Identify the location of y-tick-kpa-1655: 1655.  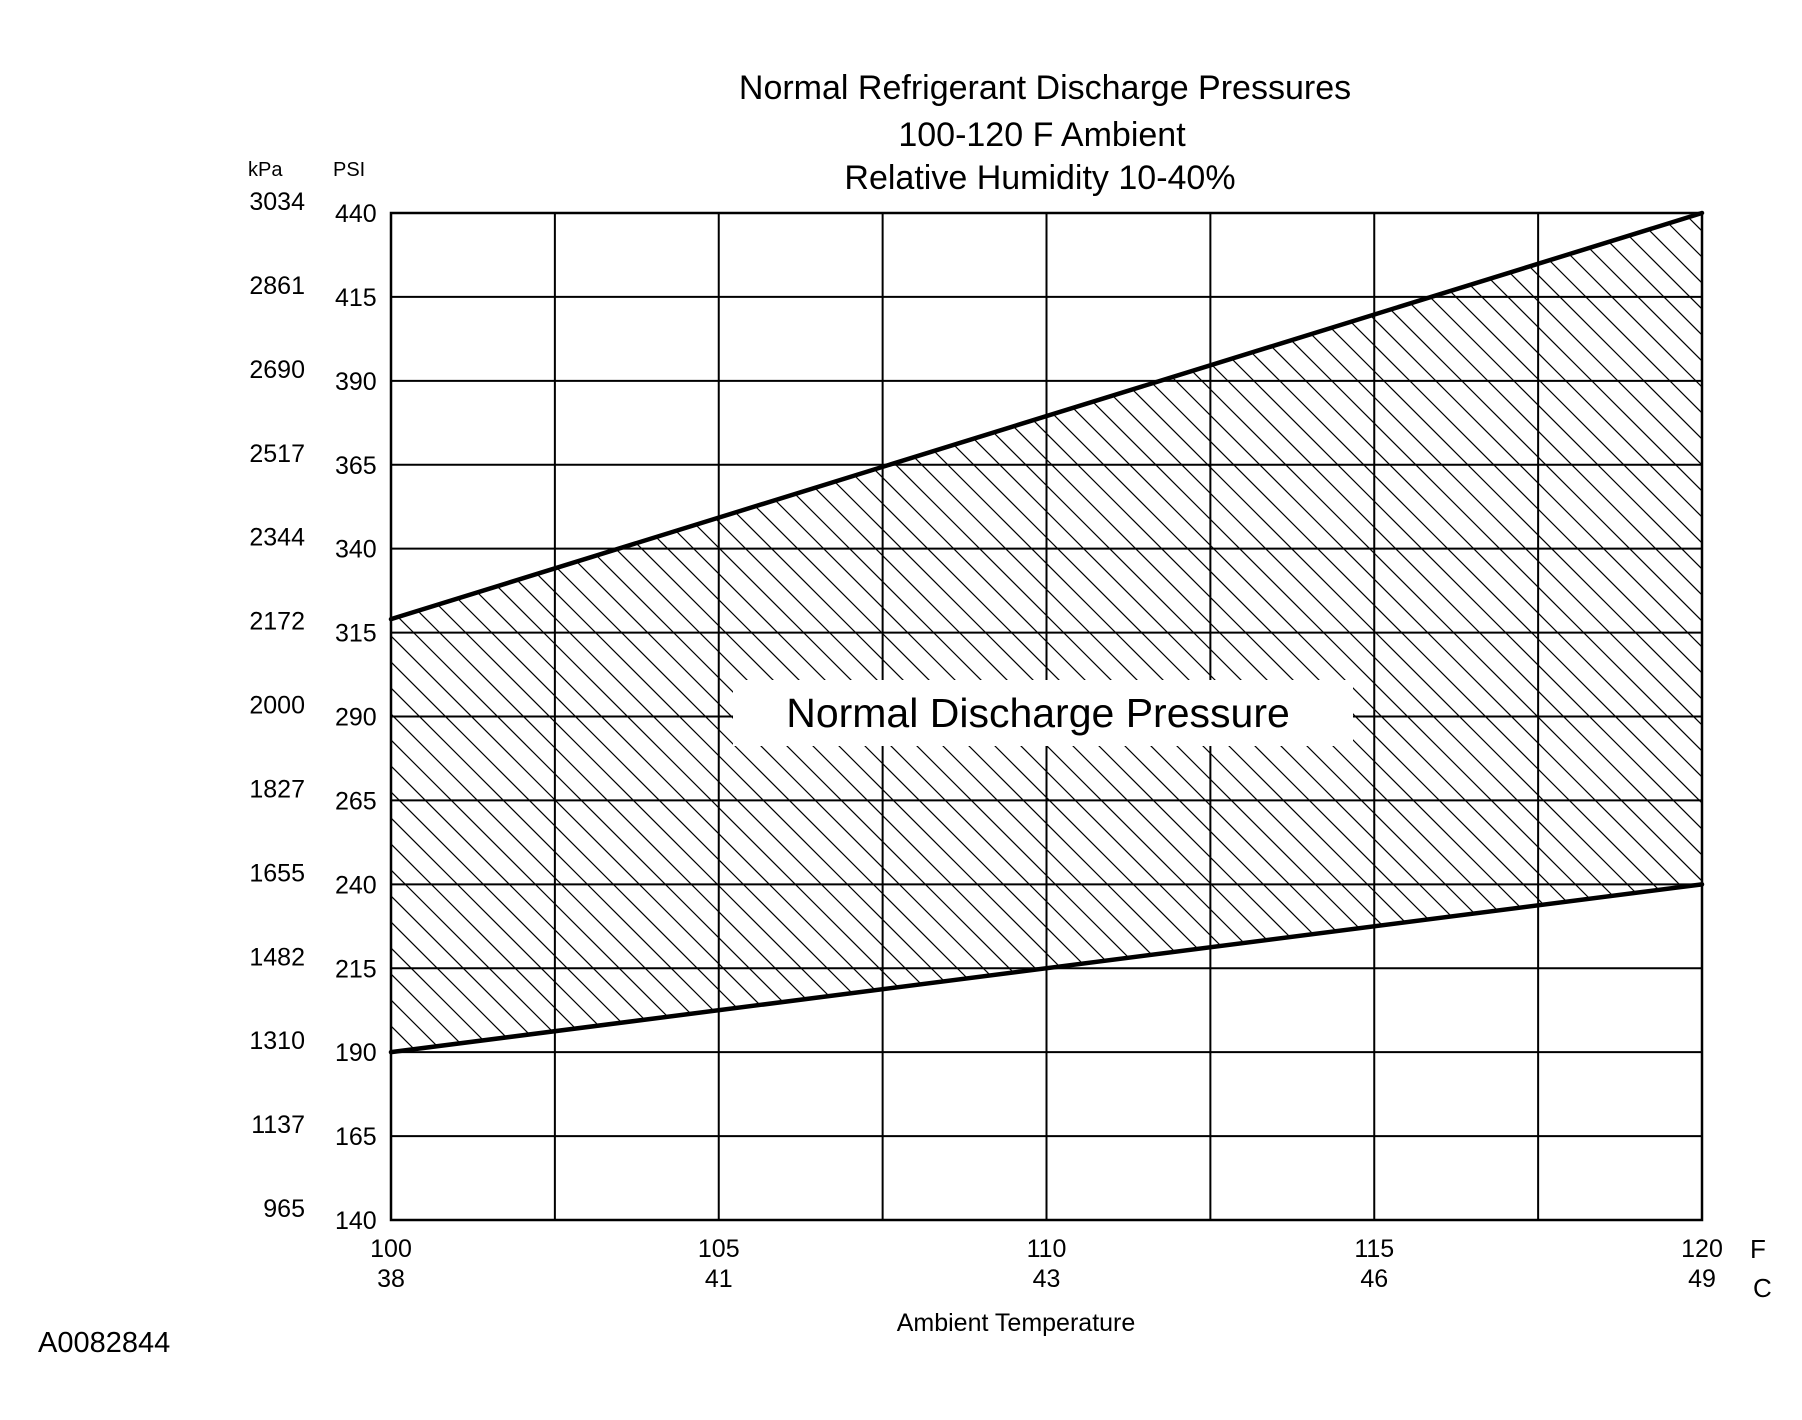
(277, 873).